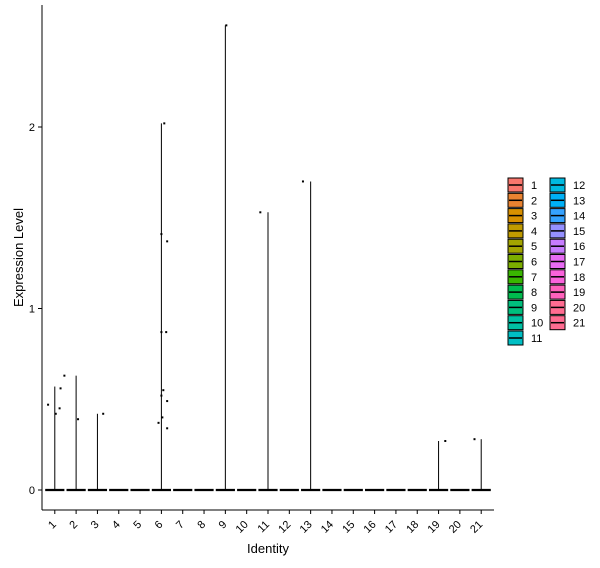 The width and height of the screenshot is (600, 568). Describe the element at coordinates (567, 231) in the screenshot. I see `legend-item-15: 15` at that location.